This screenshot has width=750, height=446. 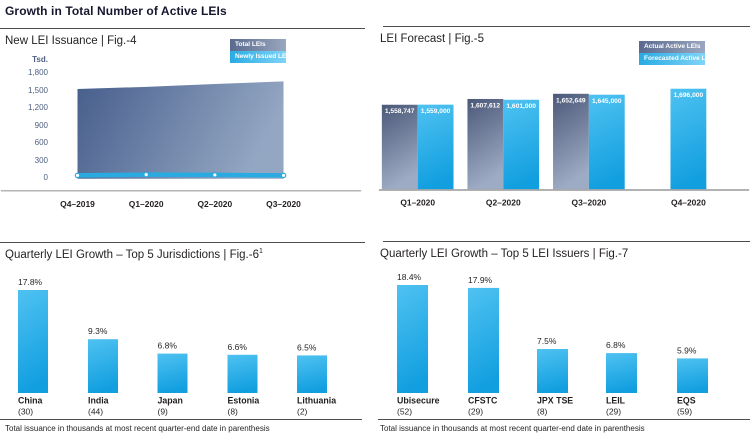 I want to click on bar-estonia, so click(x=242, y=373).